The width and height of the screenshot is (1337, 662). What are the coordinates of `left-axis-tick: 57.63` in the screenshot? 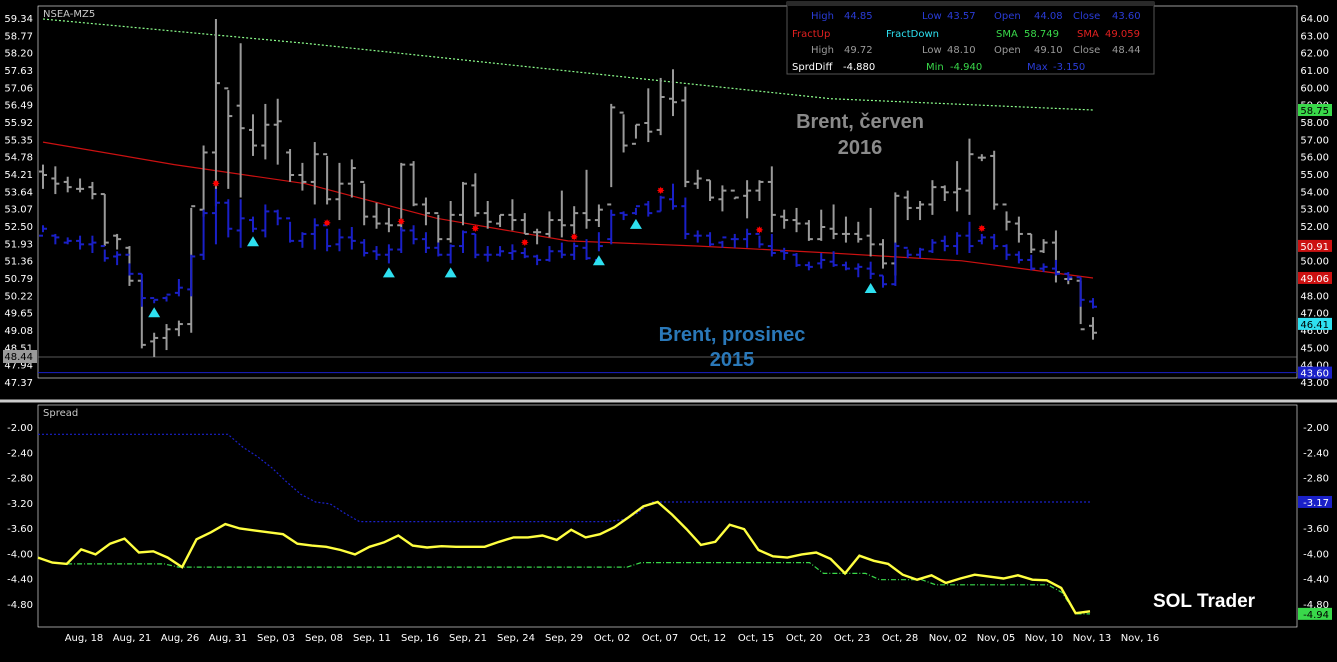 It's located at (18, 71).